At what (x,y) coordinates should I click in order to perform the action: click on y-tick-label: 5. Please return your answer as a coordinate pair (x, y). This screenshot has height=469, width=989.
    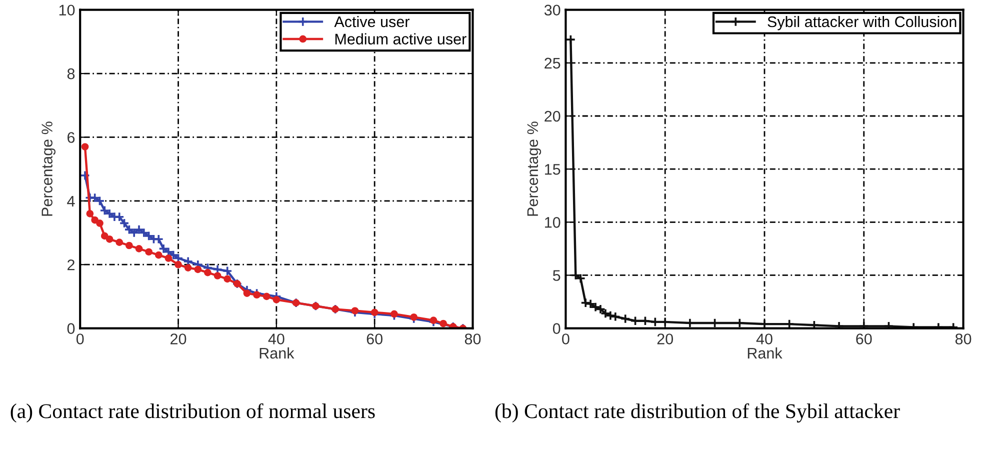
    Looking at the image, I should click on (556, 275).